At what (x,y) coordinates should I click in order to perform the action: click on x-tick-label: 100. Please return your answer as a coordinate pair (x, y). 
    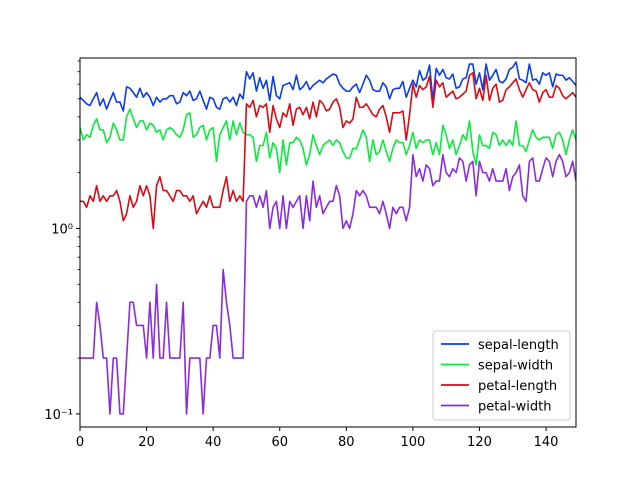
    Looking at the image, I should click on (412, 442).